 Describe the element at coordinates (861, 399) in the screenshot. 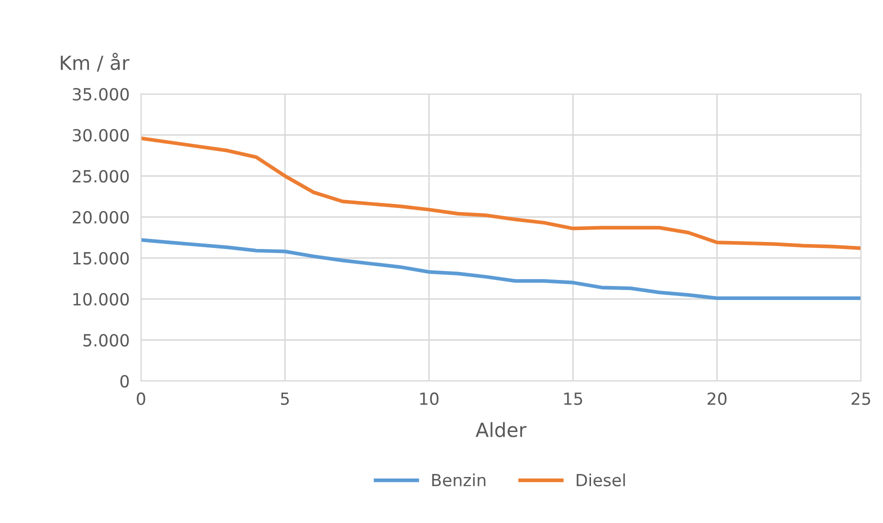

I see `x-tick-label: 25` at that location.